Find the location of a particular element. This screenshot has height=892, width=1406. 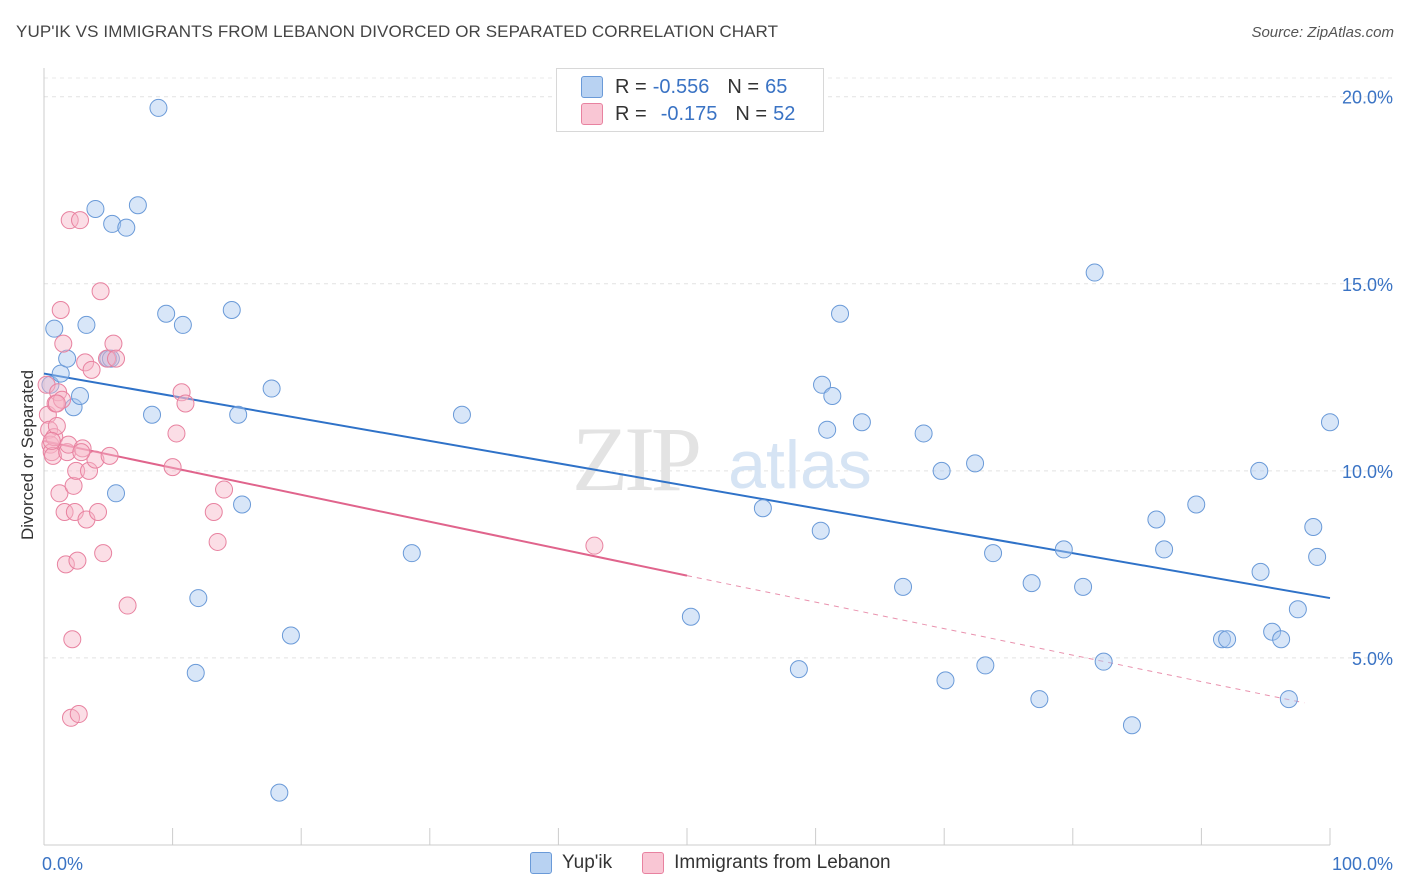

n-value: 65 is located at coordinates (776, 86).